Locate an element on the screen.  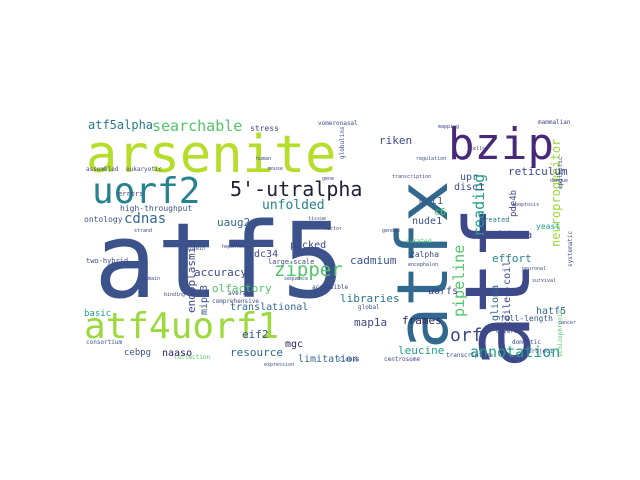
word-protein: protein is located at coordinates (195, 249).